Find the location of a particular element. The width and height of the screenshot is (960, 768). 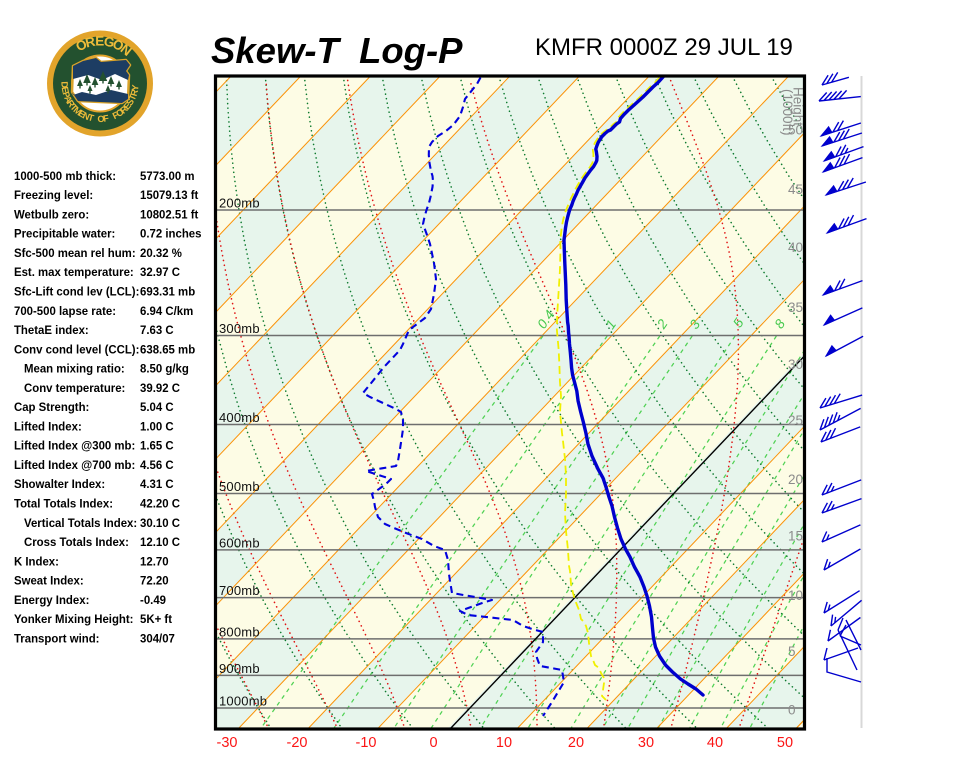

svg-text: 15079.13 ft is located at coordinates (169, 195).